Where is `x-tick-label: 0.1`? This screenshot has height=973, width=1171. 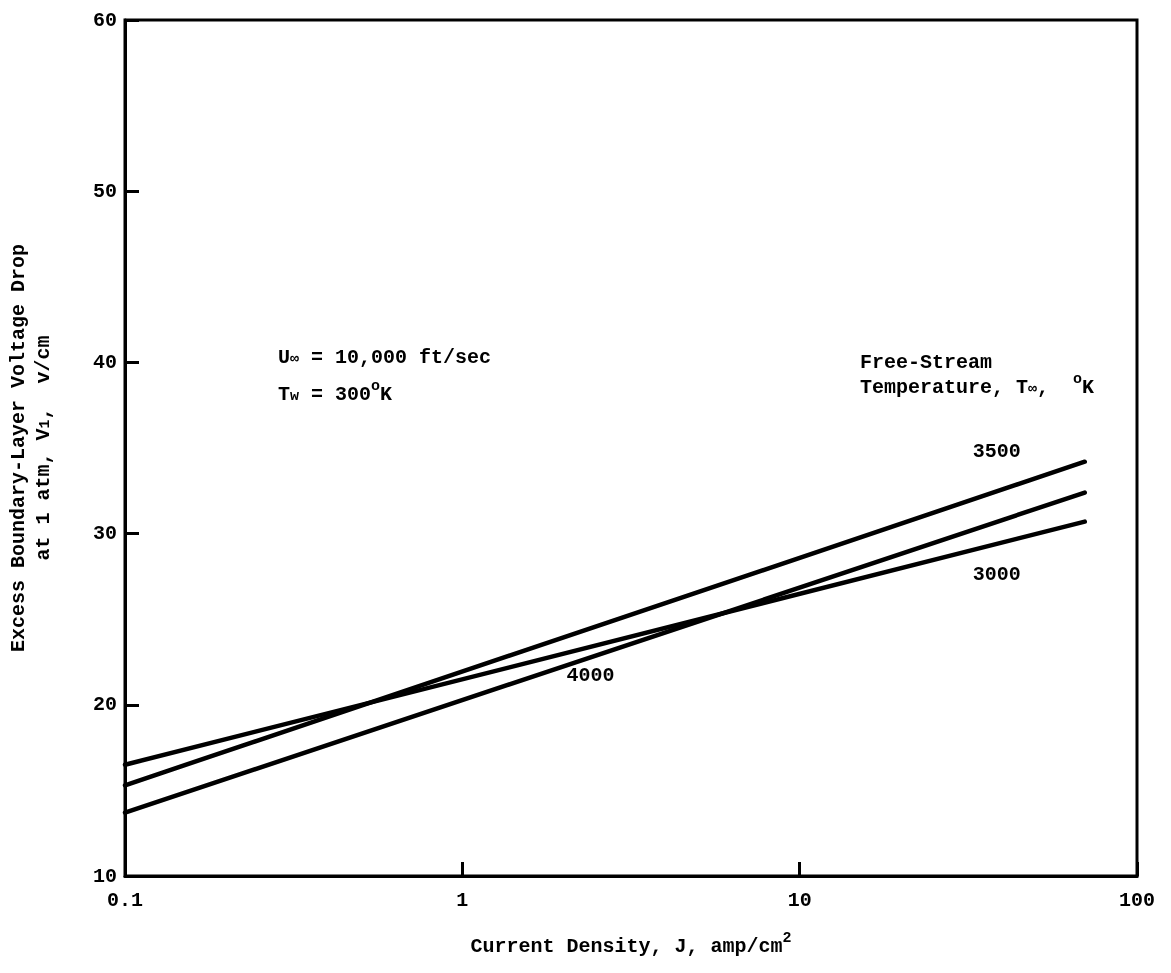 x-tick-label: 0.1 is located at coordinates (125, 900).